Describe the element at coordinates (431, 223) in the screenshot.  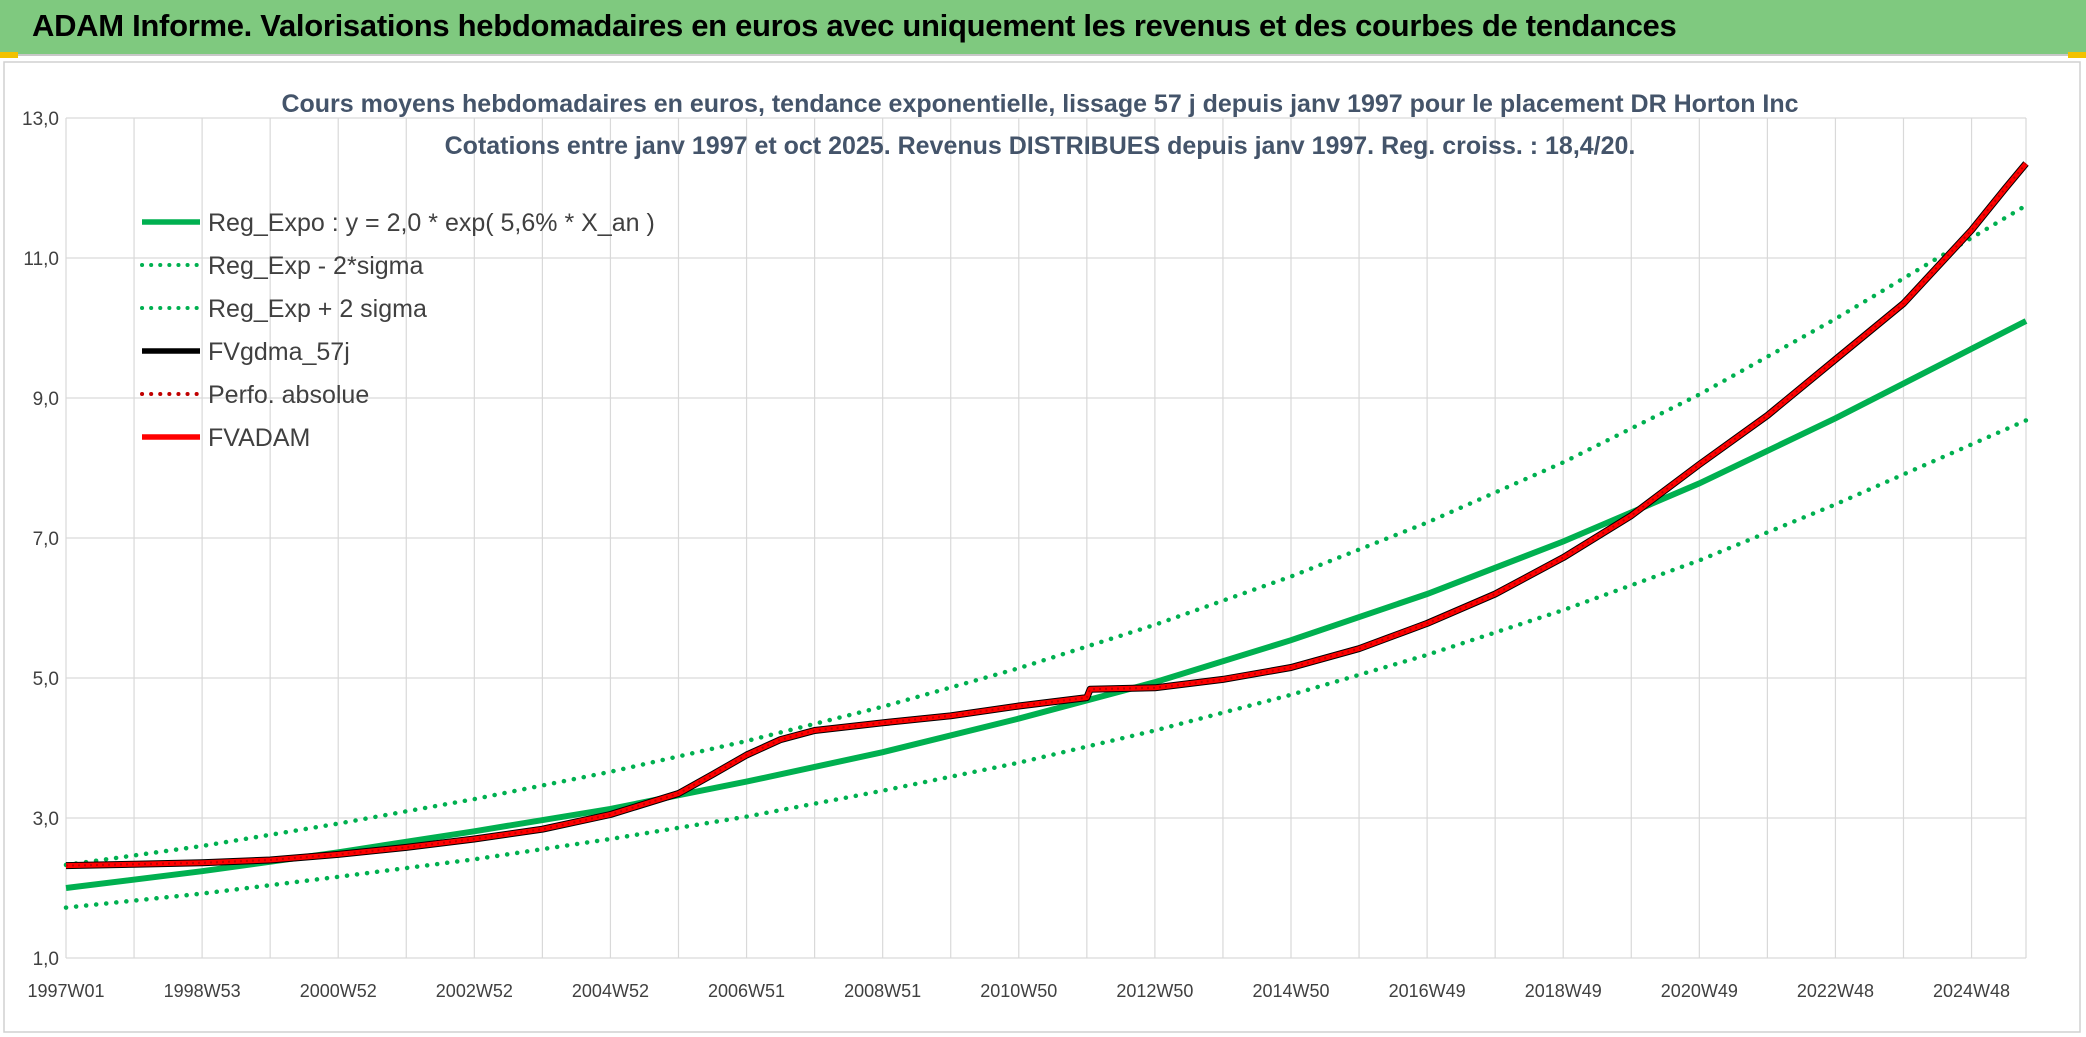
I see `legend-label: Reg_Expo : y = 2,0 * exp( 5,6% * X_an )` at that location.